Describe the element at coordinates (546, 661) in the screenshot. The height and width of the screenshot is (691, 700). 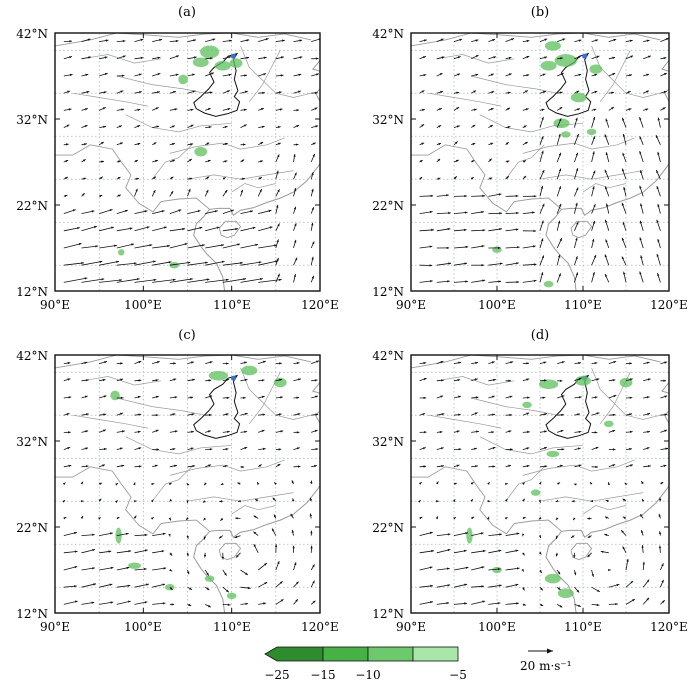
I see `reference-vector: 20 m·s⁻¹` at that location.